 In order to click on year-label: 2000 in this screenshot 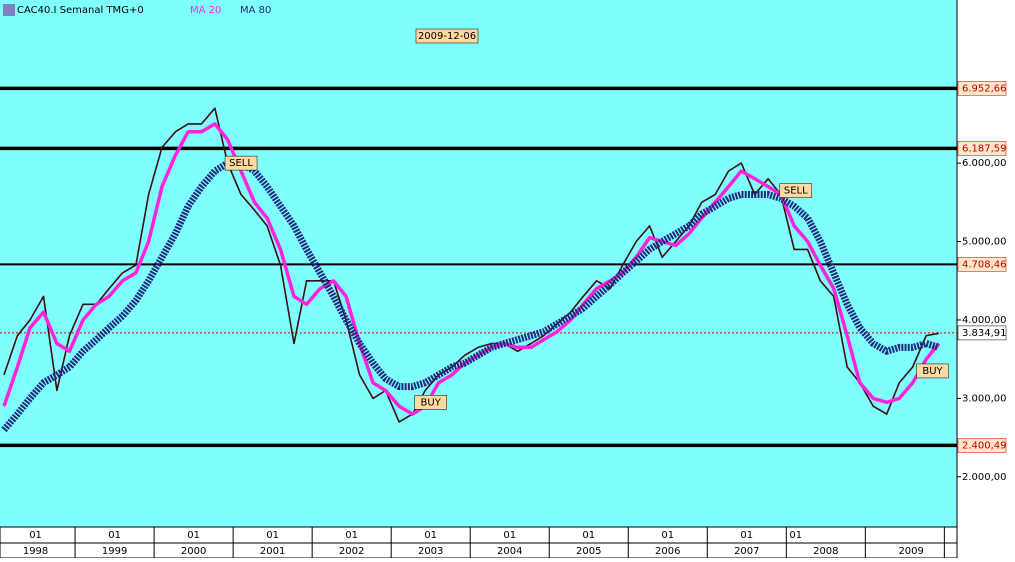, I will do `click(193, 551)`.